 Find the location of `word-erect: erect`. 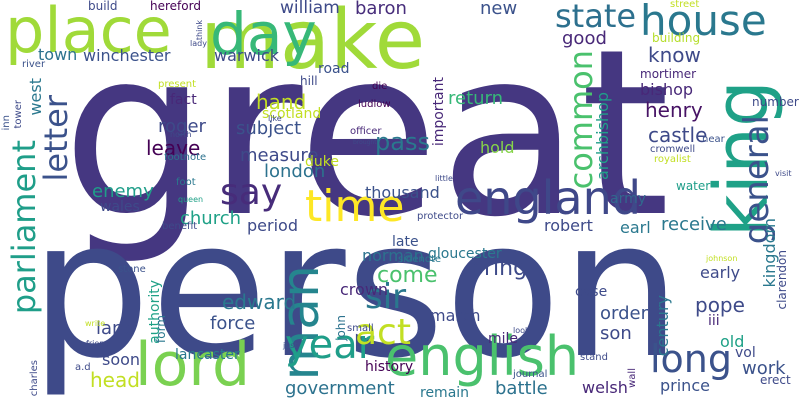

word-erect: erect is located at coordinates (775, 380).